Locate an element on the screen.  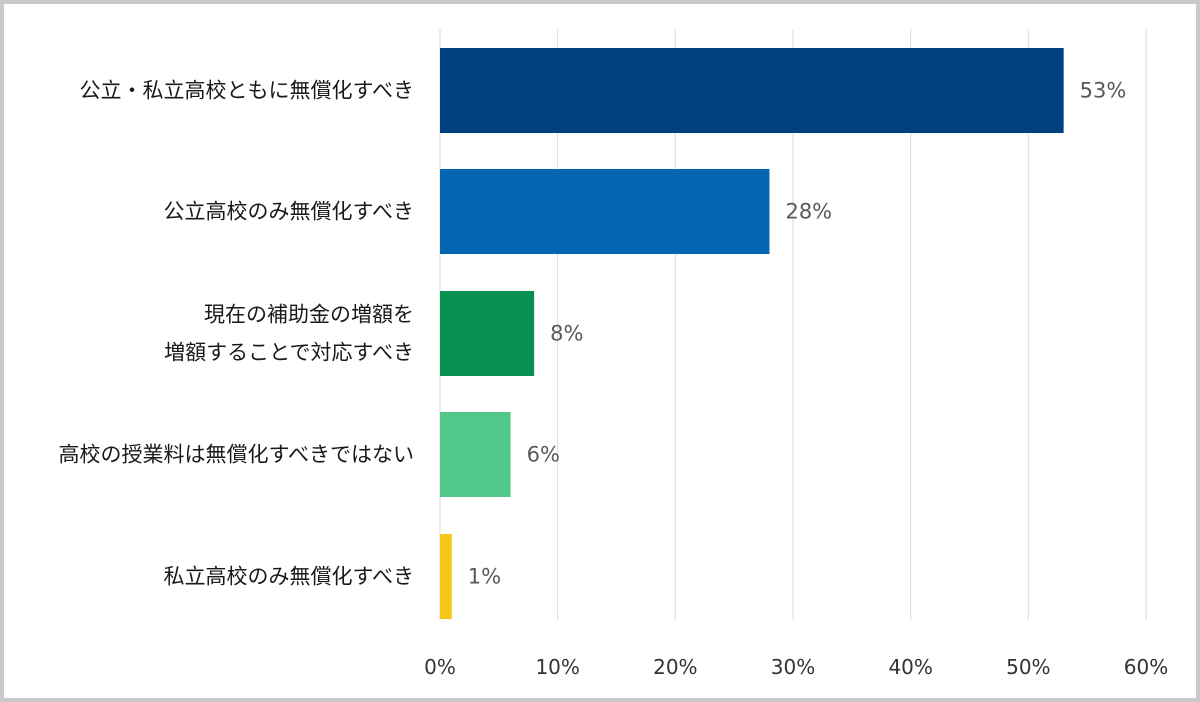
category-label-line: 私立高校のみ無償化すべき is located at coordinates (288, 577).